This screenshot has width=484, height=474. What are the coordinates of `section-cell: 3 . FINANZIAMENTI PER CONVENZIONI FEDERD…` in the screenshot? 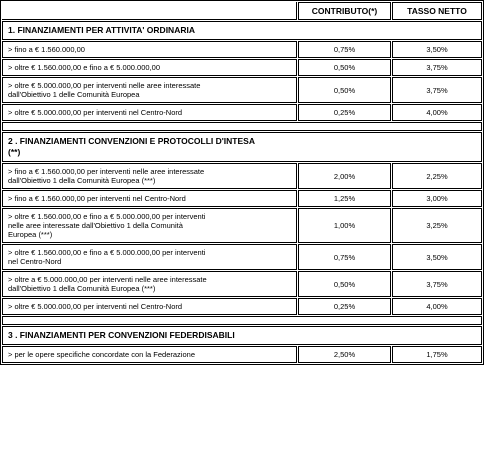 It's located at (242, 335).